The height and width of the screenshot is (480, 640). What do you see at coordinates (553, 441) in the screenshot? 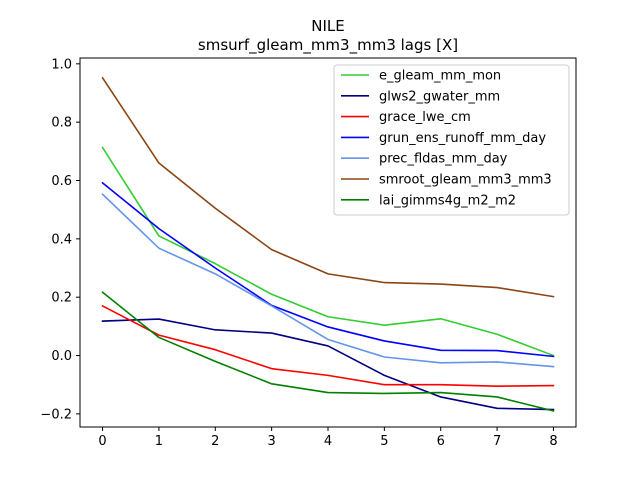
I see `x-tick-label: 8` at bounding box center [553, 441].